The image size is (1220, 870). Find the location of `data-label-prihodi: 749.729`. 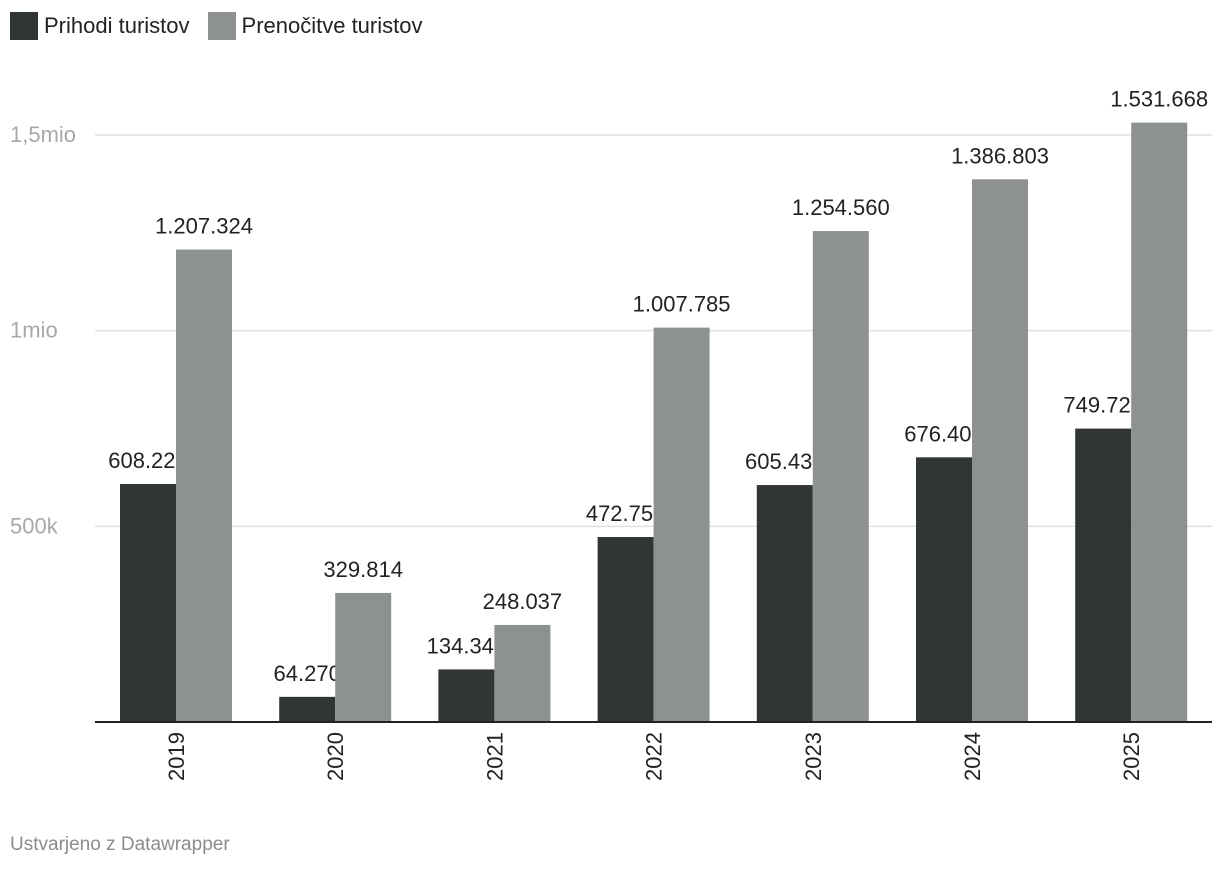

data-label-prihodi: 749.729 is located at coordinates (1103, 405).